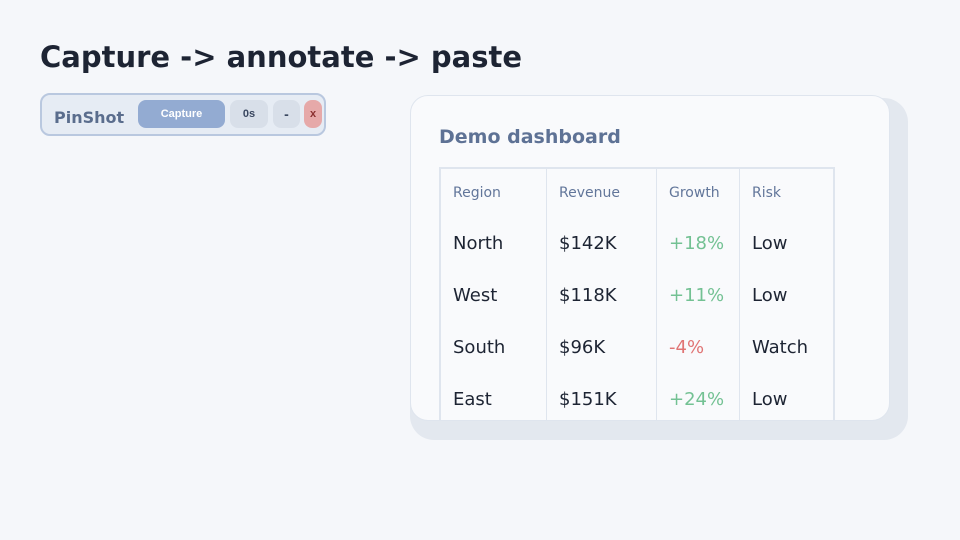 This screenshot has height=540, width=960. What do you see at coordinates (89, 117) in the screenshot?
I see `app-name: PinShot` at bounding box center [89, 117].